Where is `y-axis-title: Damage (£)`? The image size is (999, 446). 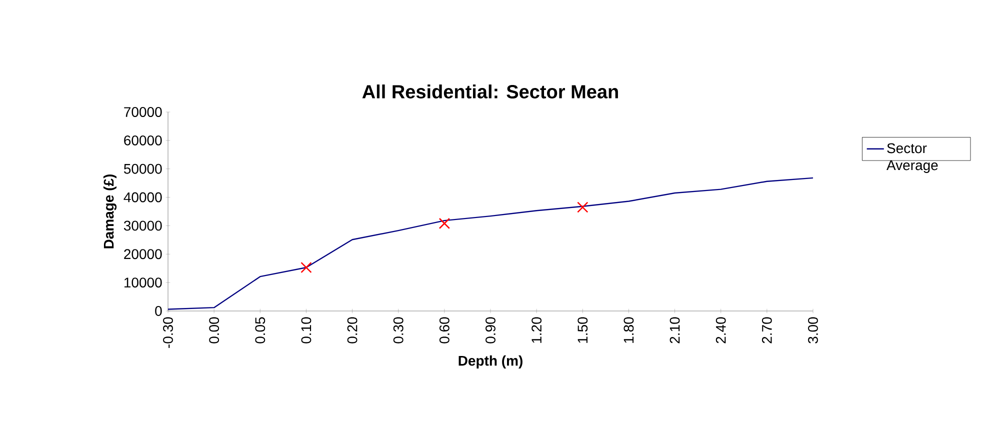 y-axis-title: Damage (£) is located at coordinates (110, 211).